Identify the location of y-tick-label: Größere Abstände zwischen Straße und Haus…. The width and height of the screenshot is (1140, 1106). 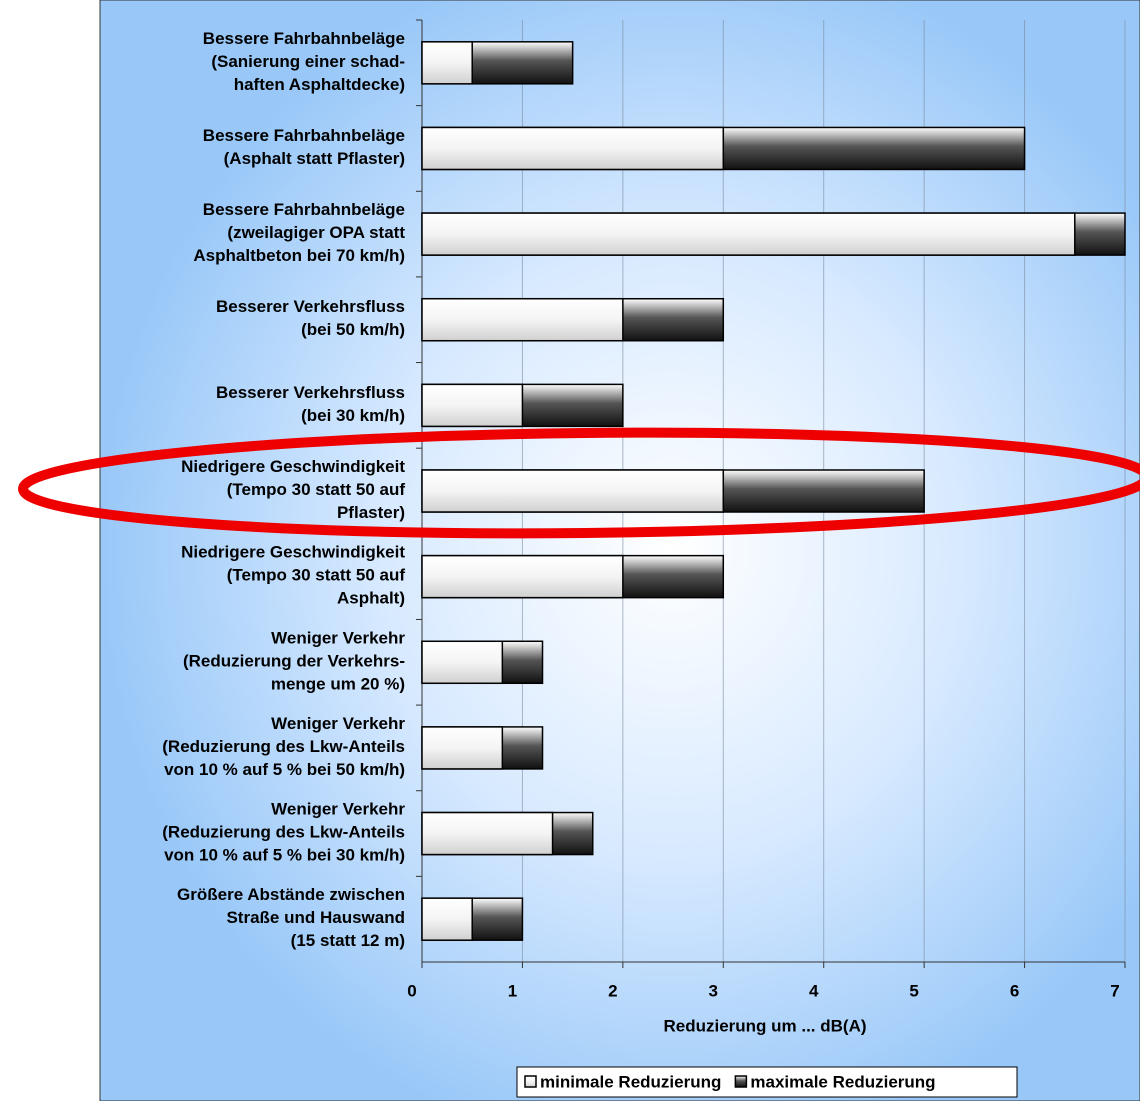
(291, 918).